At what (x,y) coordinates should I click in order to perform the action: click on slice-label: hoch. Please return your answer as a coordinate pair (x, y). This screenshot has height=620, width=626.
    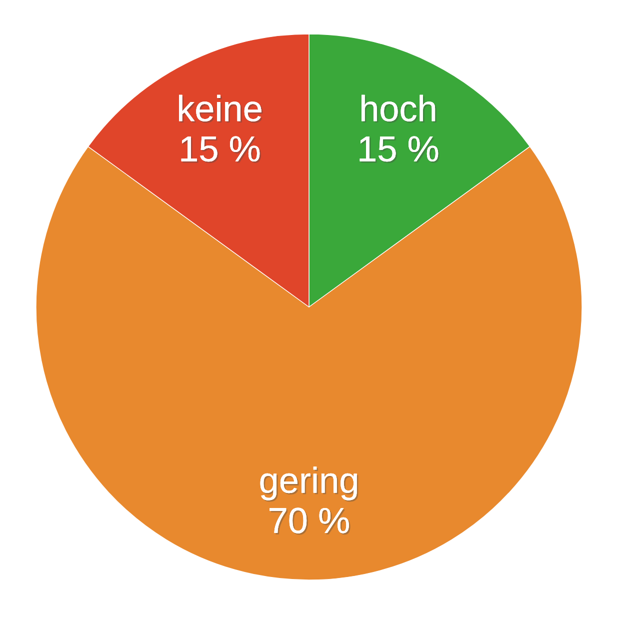
    Looking at the image, I should click on (399, 108).